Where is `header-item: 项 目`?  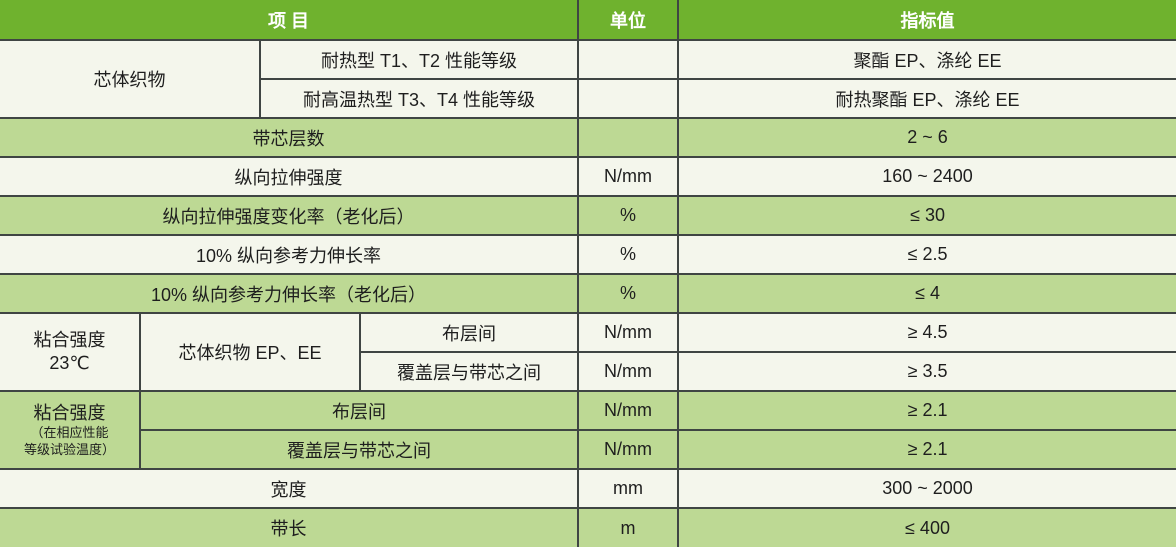 header-item: 项 目 is located at coordinates (290, 20).